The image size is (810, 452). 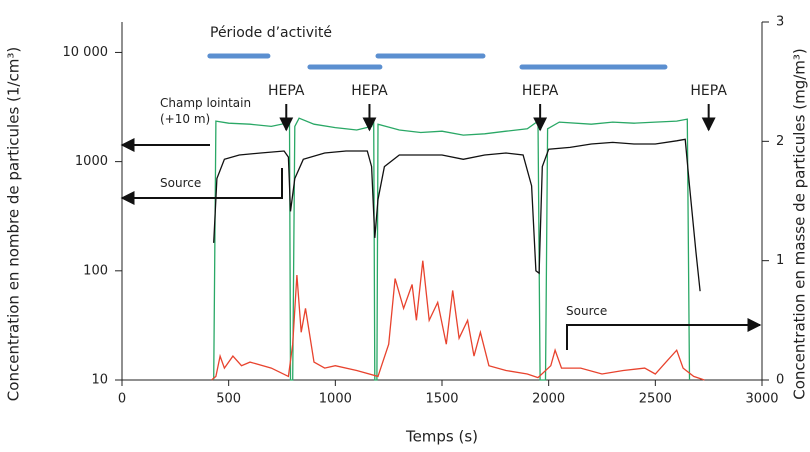 I want to click on y2-tick-label: 3, so click(x=780, y=22).